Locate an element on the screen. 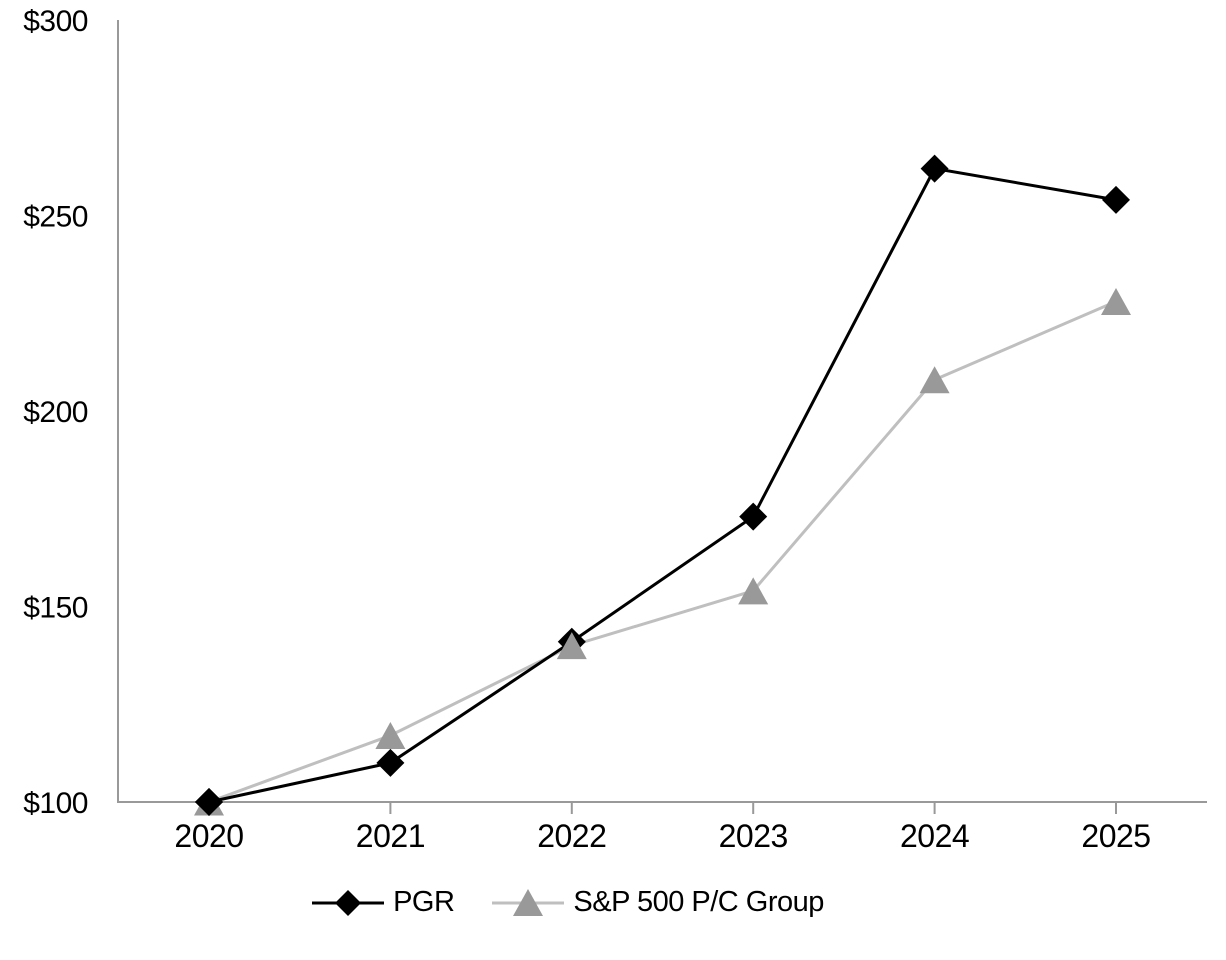  chart-legend: PGR S&P 500 P/C Group is located at coordinates (590, 902).